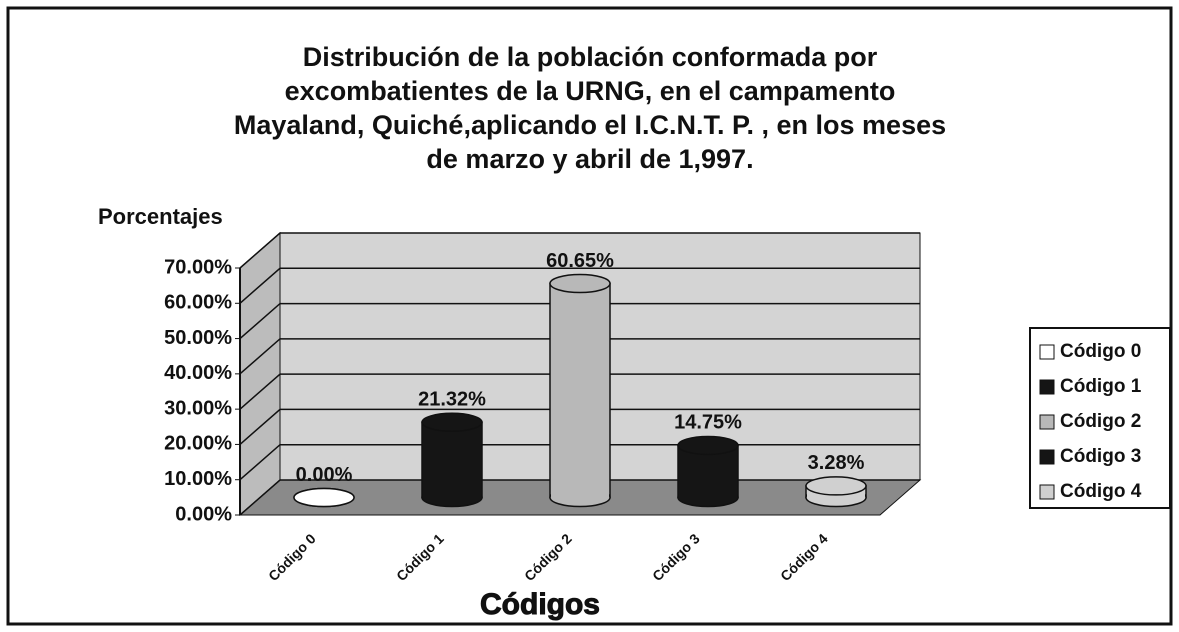 Image resolution: width=1179 pixels, height=632 pixels. Describe the element at coordinates (1100, 421) in the screenshot. I see `legend-label: Código 2` at that location.